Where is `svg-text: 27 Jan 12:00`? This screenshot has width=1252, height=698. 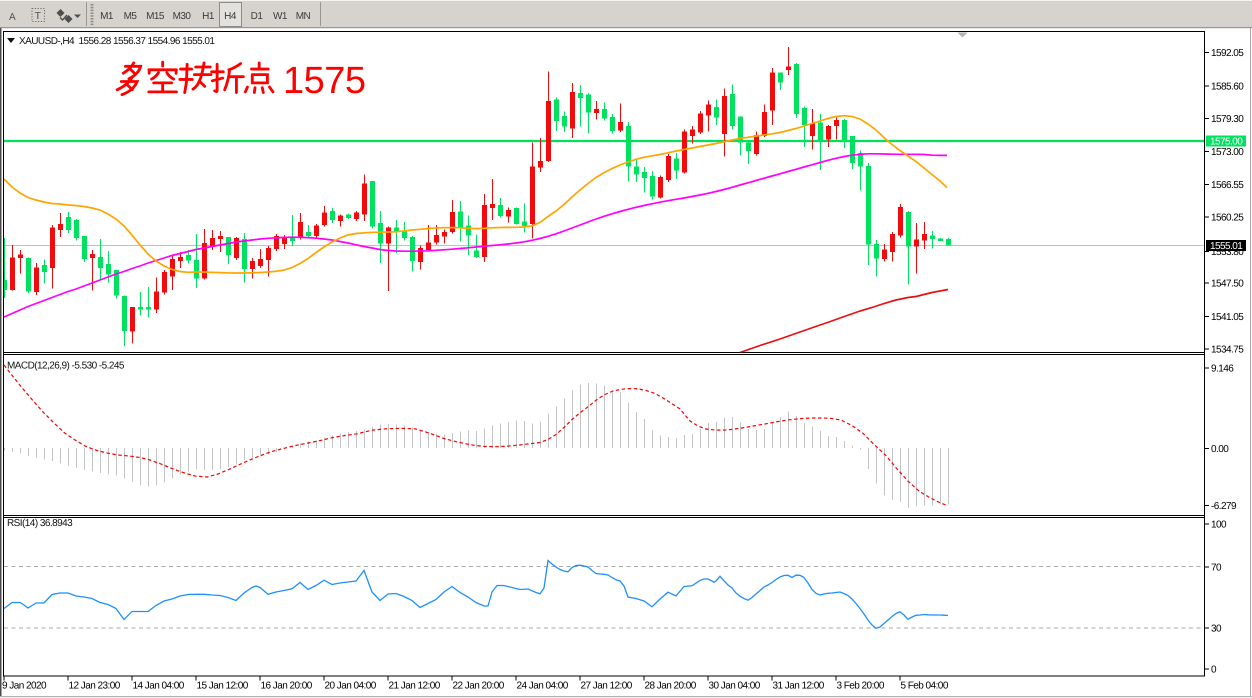 svg-text: 27 Jan 12:00 is located at coordinates (607, 685).